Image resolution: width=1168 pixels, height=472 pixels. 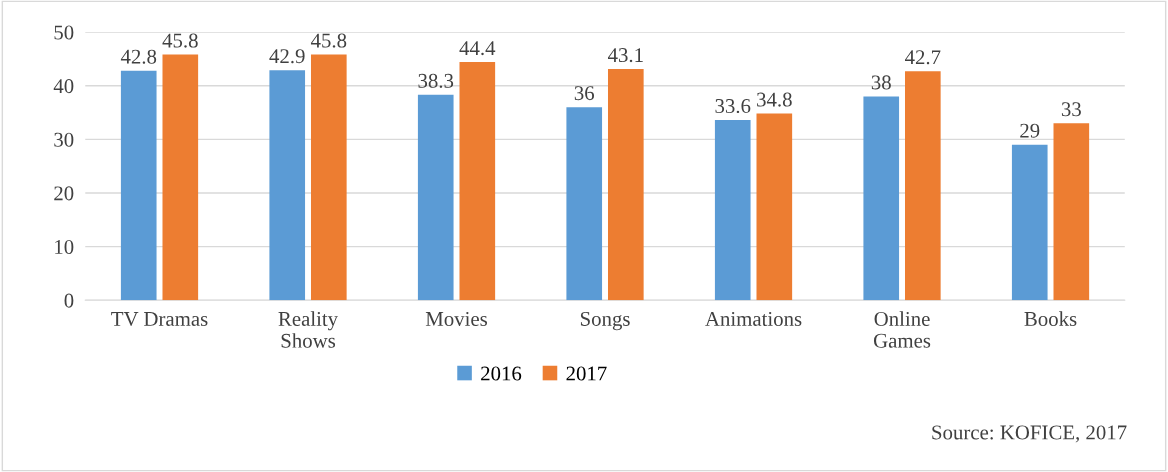 What do you see at coordinates (501, 373) in the screenshot?
I see `legend-label: 2016` at bounding box center [501, 373].